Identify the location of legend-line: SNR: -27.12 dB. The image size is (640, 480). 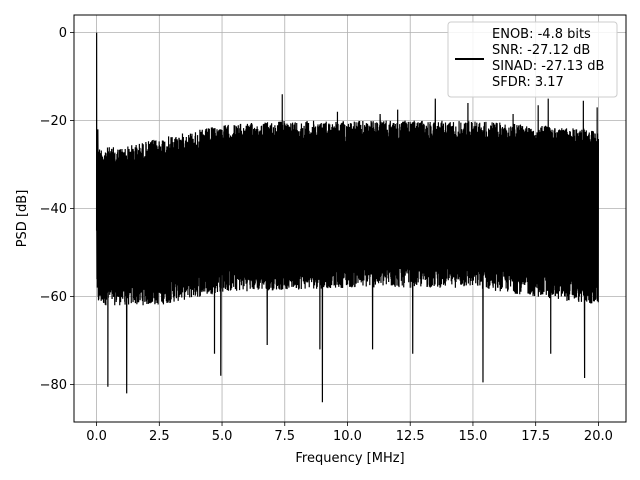
(541, 50).